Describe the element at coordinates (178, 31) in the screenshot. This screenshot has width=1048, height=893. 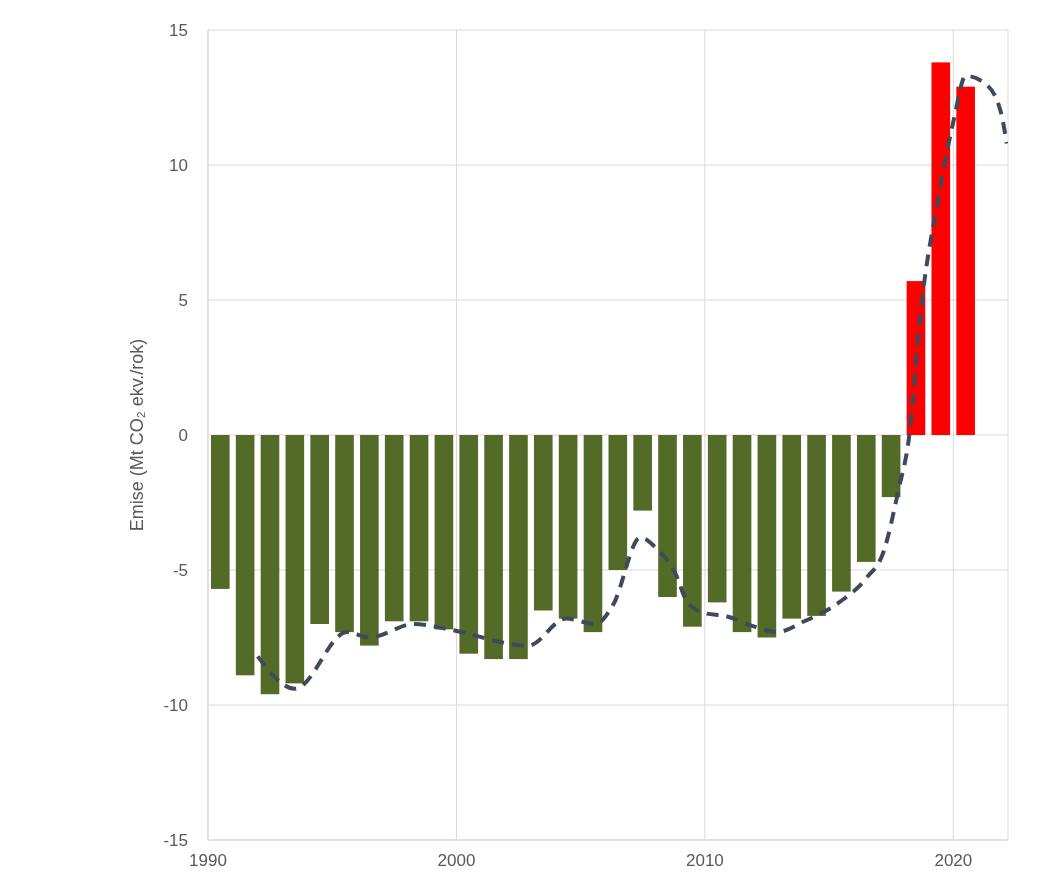
I see `y-tick-label: 15` at that location.